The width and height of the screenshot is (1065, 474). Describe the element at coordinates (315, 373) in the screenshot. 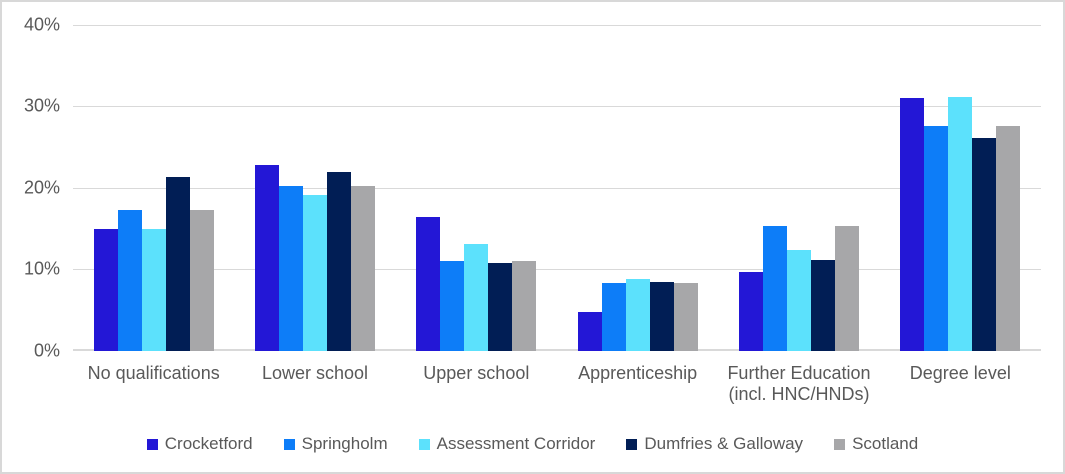

I see `x-category-label: Lower school` at that location.